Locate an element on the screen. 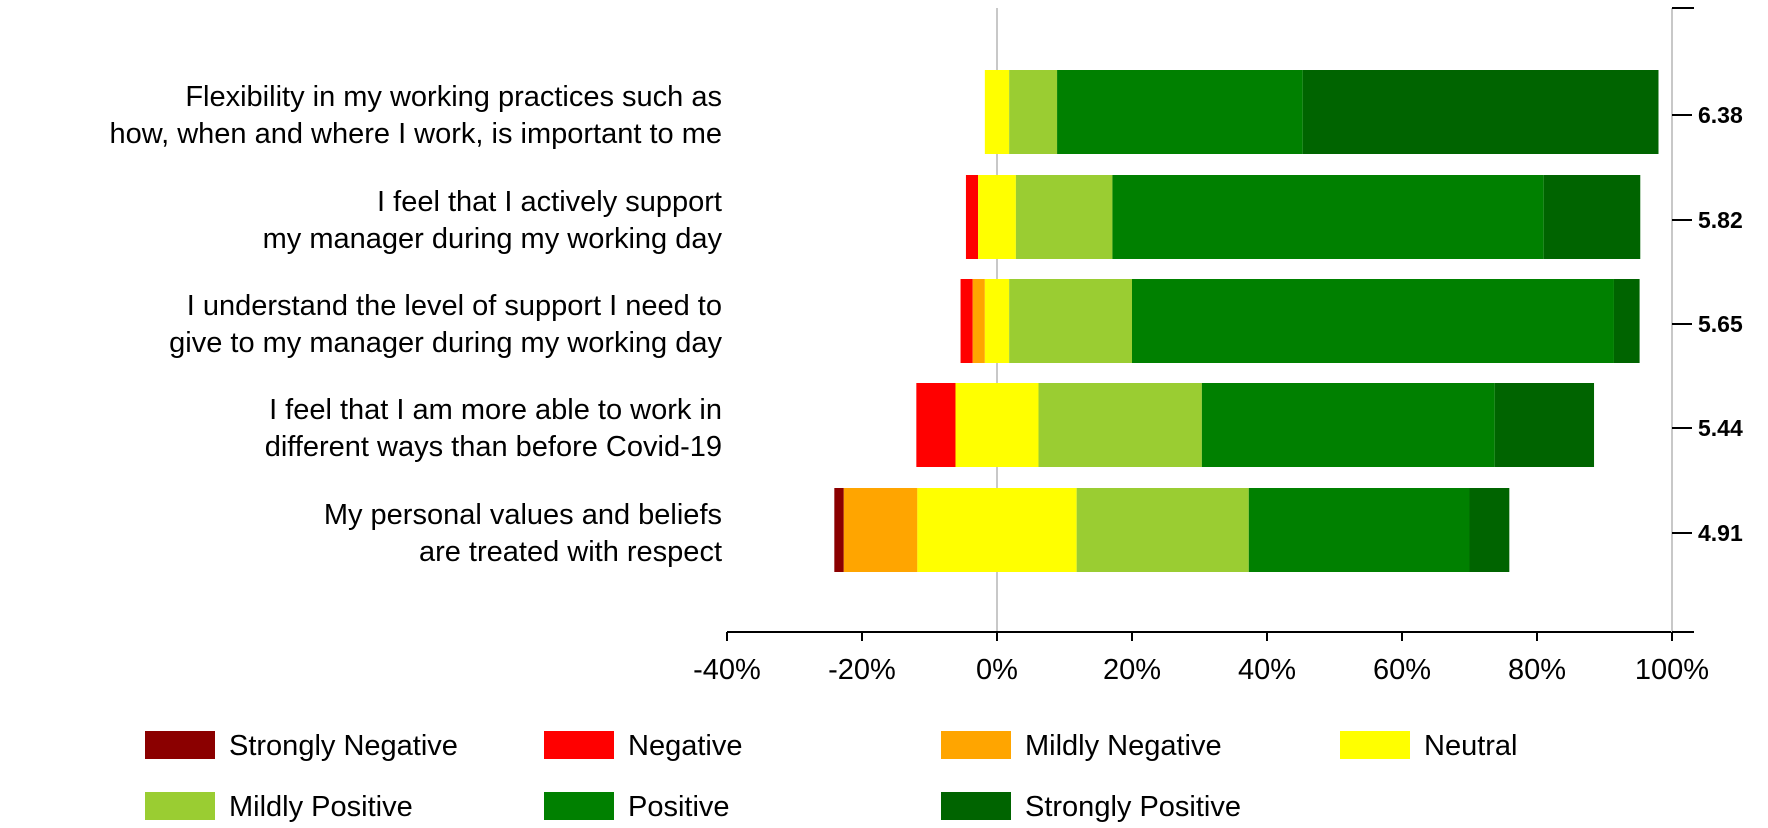 This screenshot has height=828, width=1768. x-tick-label: 80% is located at coordinates (1537, 670).